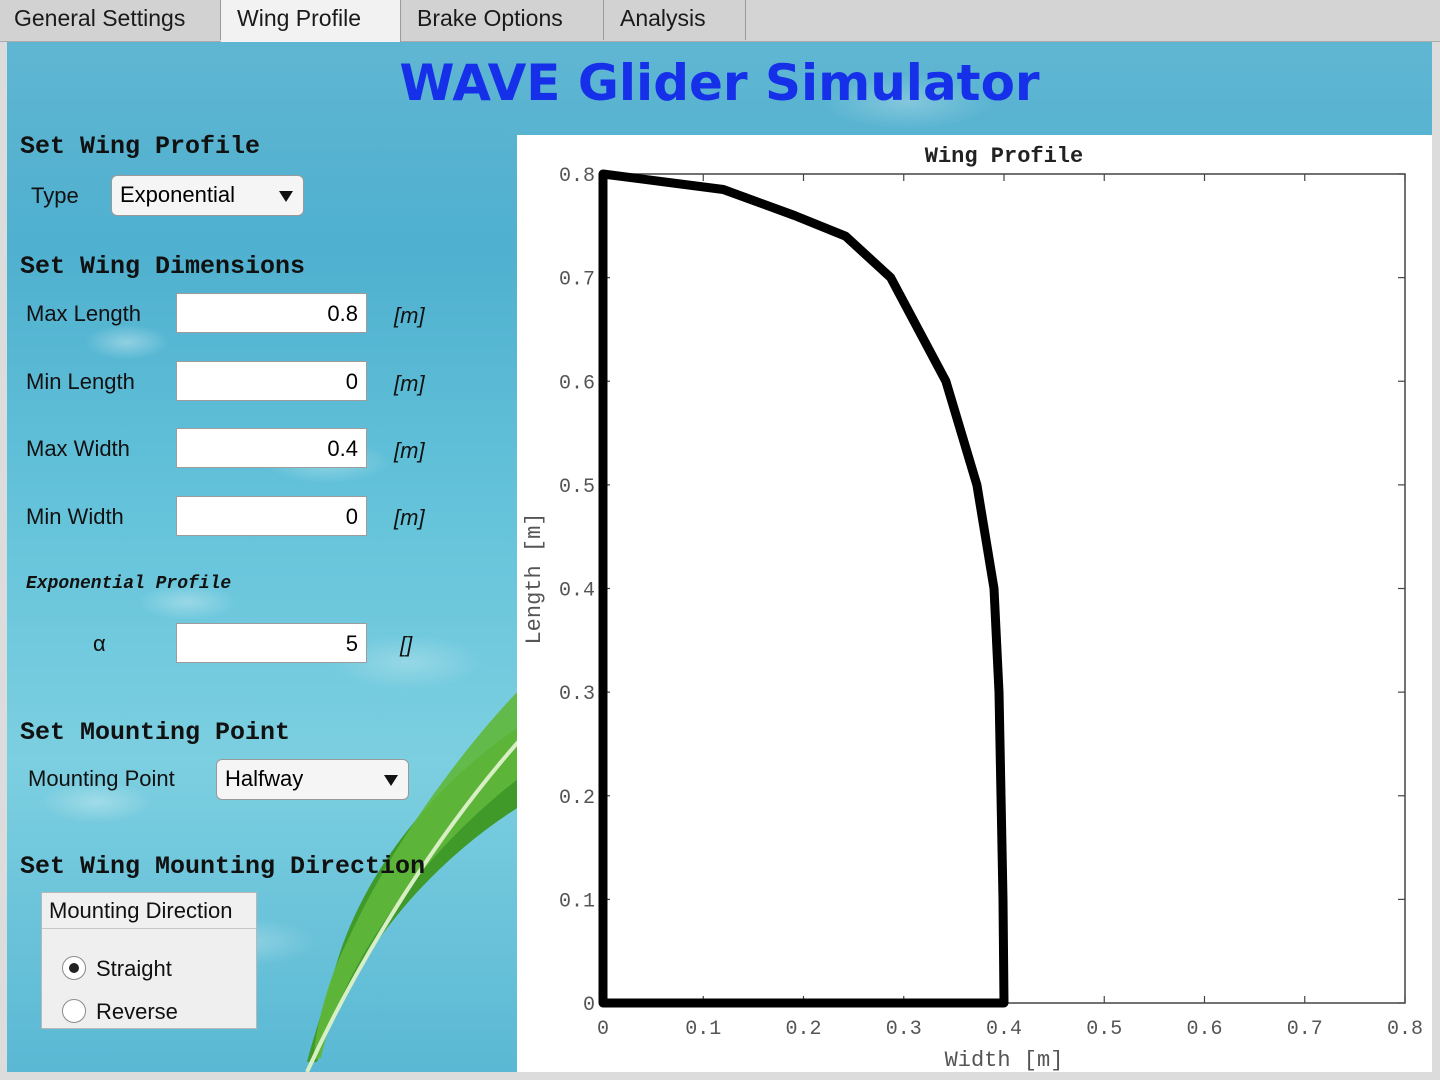 This screenshot has height=1080, width=1440. Describe the element at coordinates (177, 194) in the screenshot. I see `profile-type-value: Exponential` at that location.